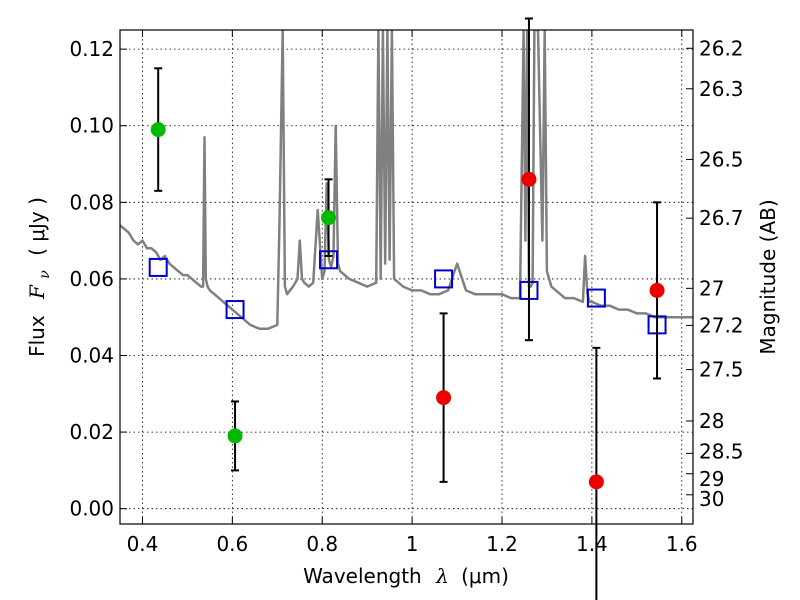  What do you see at coordinates (721, 370) in the screenshot?
I see `right-tick-label: 27.5` at bounding box center [721, 370].